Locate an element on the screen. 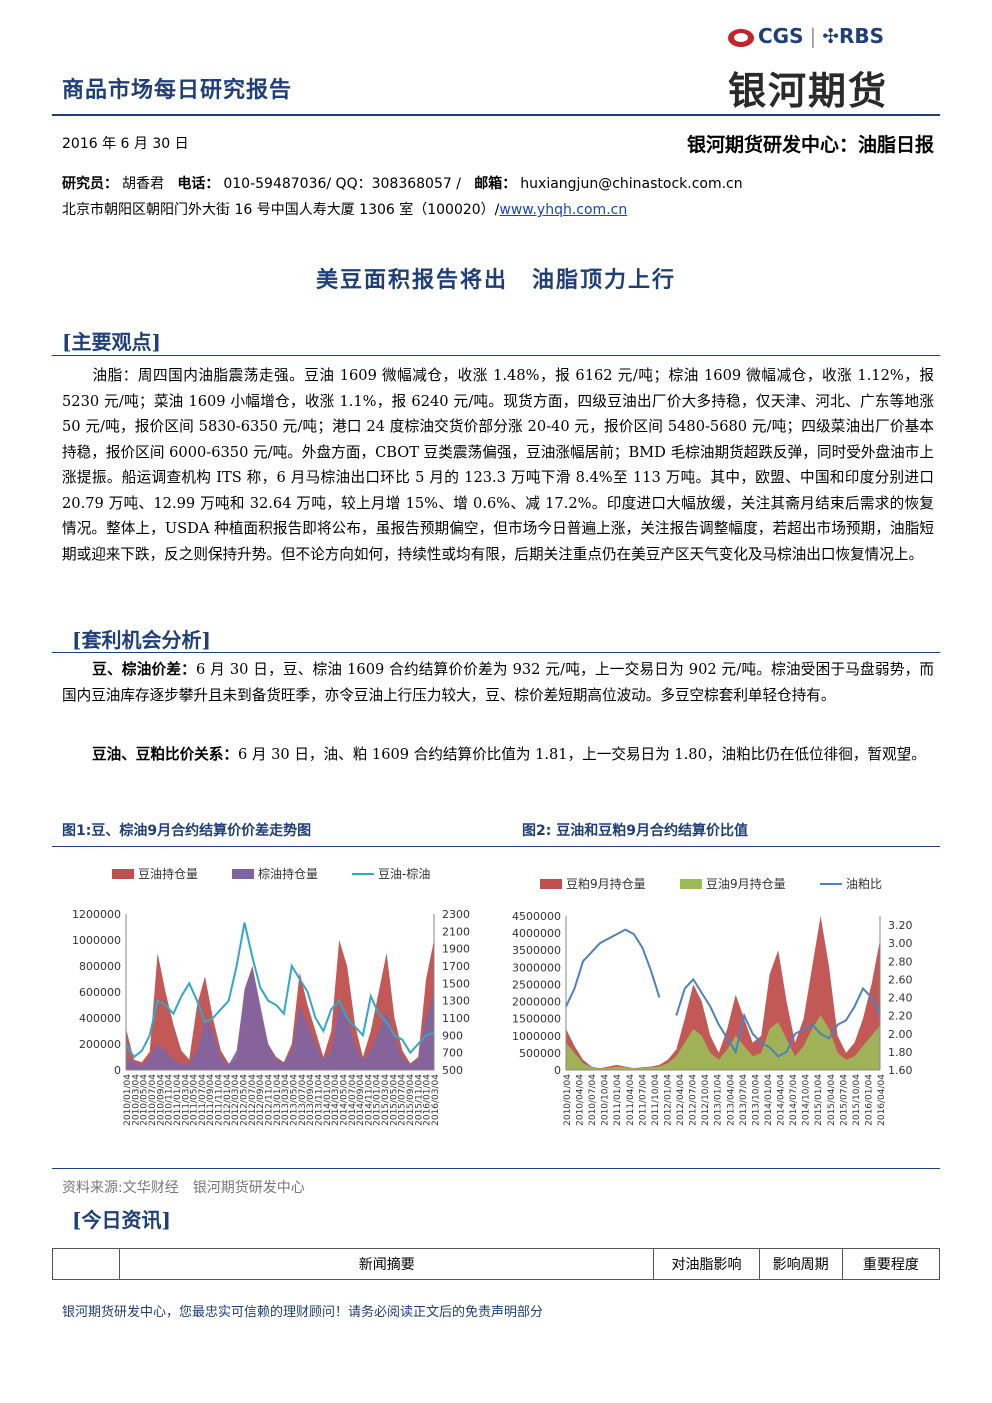  header-divider is located at coordinates (496, 115).